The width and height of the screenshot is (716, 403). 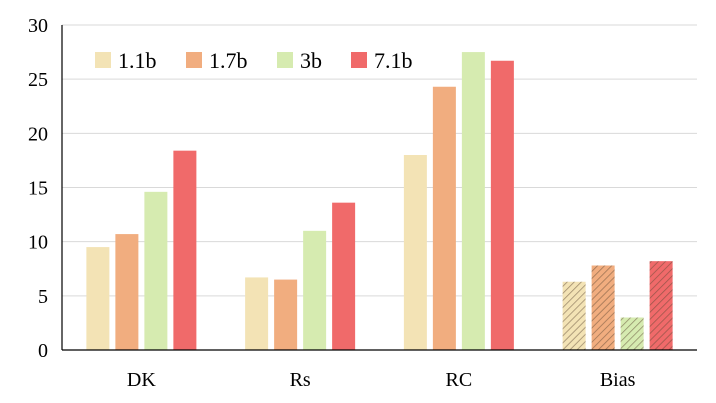 What do you see at coordinates (574, 315) in the screenshot?
I see `bar-bias-1_1b` at bounding box center [574, 315].